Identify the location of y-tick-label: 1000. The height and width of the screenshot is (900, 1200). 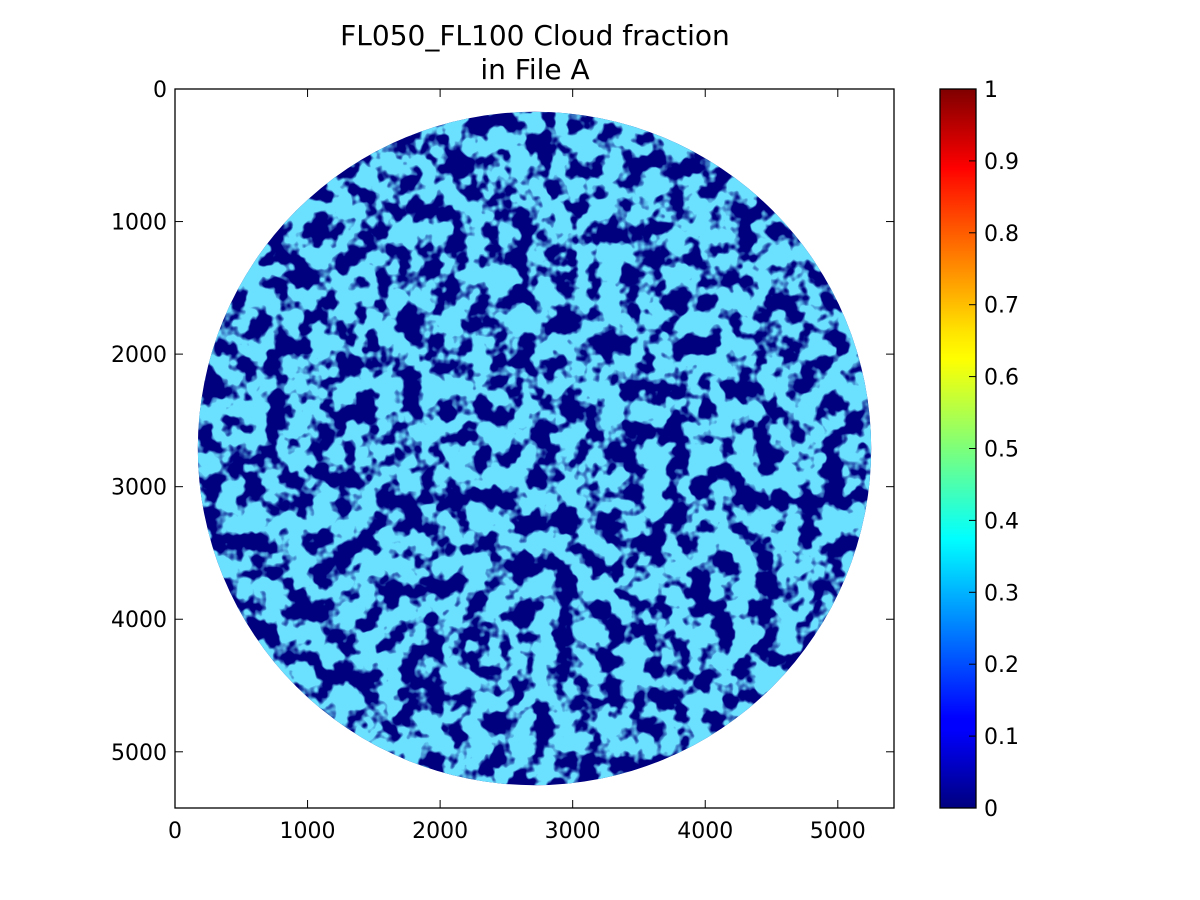
(139, 223).